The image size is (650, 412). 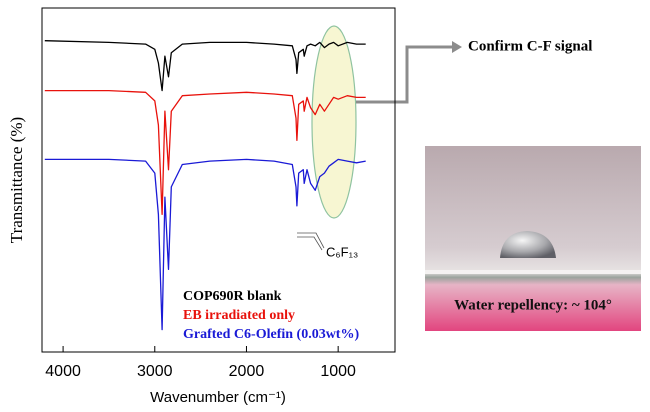 What do you see at coordinates (239, 315) in the screenshot?
I see `legend-entry: EB irradiated only` at bounding box center [239, 315].